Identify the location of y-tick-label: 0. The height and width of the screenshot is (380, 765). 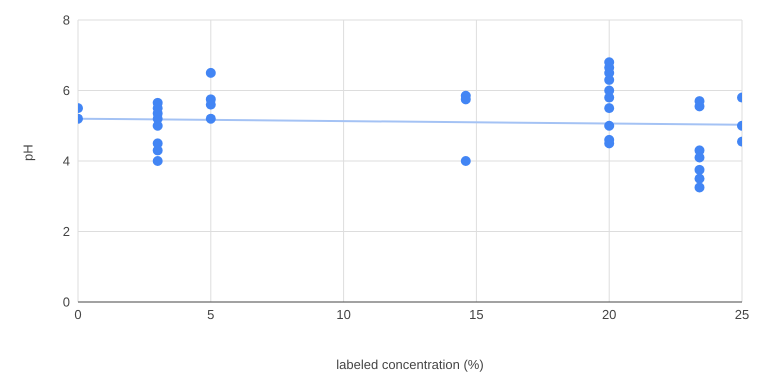
(66, 302).